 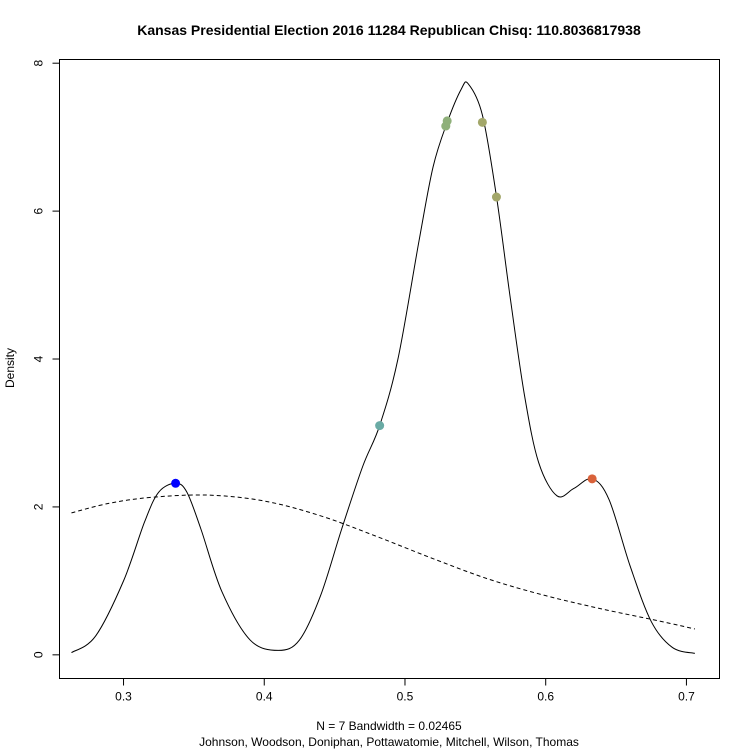 What do you see at coordinates (39, 210) in the screenshot?
I see `y-tick-label: 6` at bounding box center [39, 210].